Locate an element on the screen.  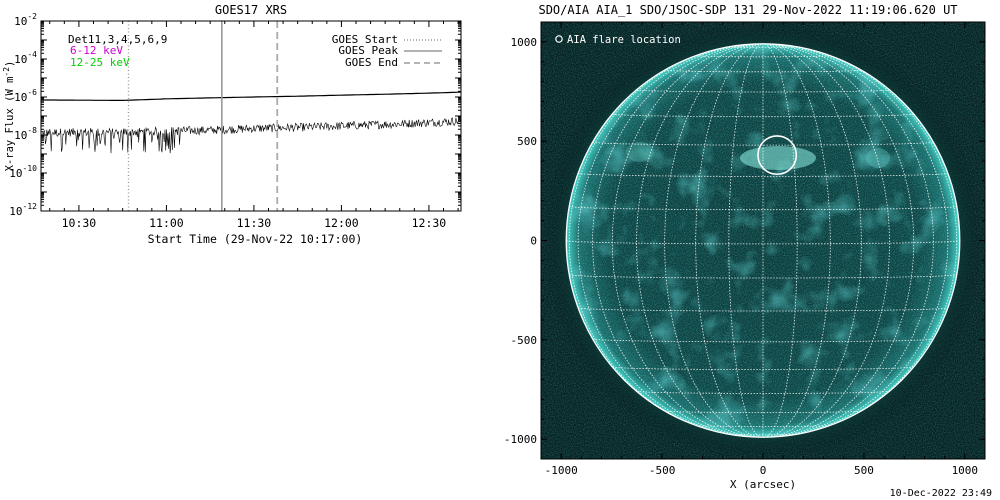
aia-y-tick-label: 0 is located at coordinates (533, 241).